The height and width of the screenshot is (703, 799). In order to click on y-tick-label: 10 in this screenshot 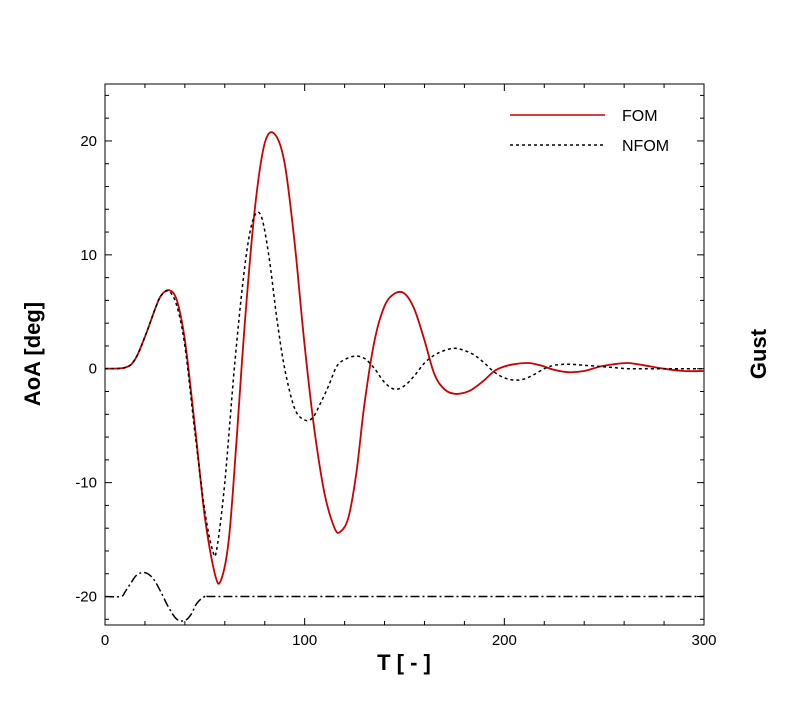, I will do `click(88, 255)`.